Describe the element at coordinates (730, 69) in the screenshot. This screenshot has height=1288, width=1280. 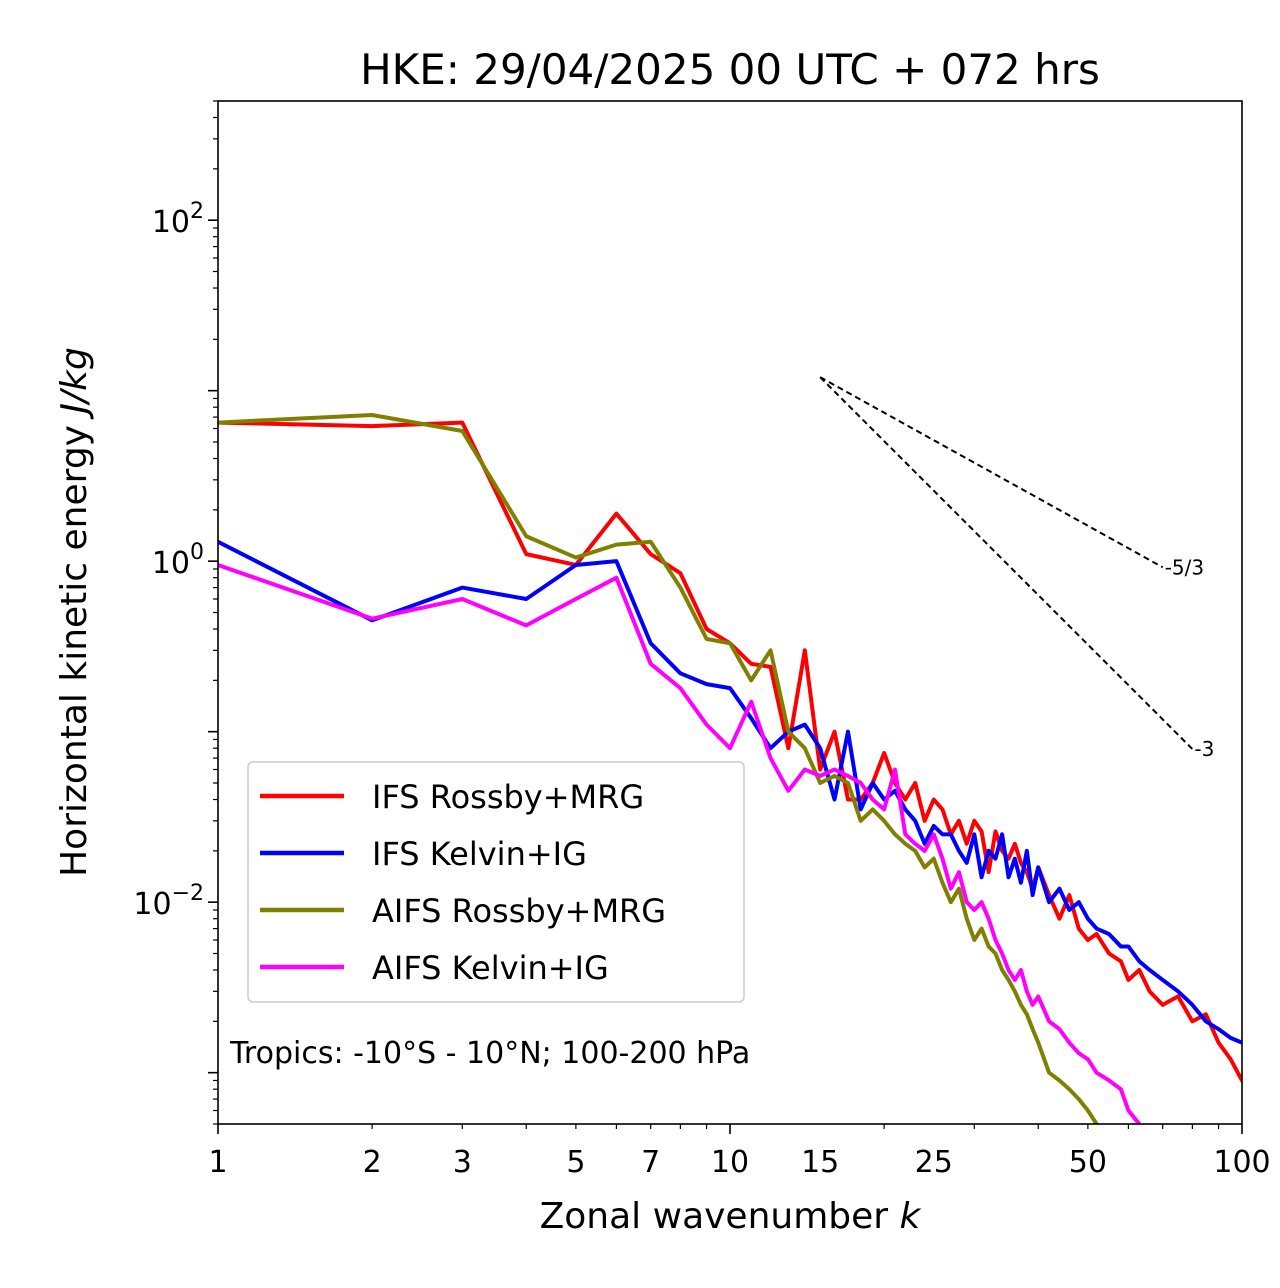
I see `chart-title: HKE: 29/04/2025 00 UTC + 072 hrs` at that location.